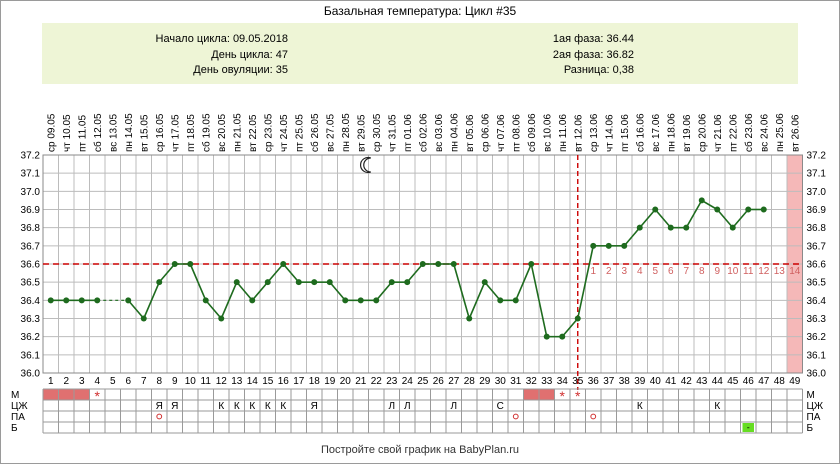 The image size is (840, 464). I want to click on moon-icon, so click(365, 165).